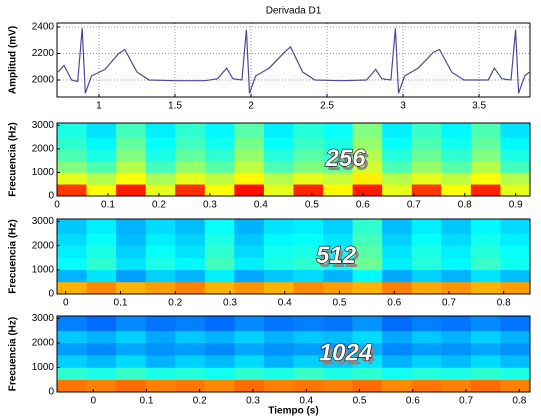  What do you see at coordinates (360, 401) in the screenshot?
I see `x-tick-label: 0.5` at bounding box center [360, 401].